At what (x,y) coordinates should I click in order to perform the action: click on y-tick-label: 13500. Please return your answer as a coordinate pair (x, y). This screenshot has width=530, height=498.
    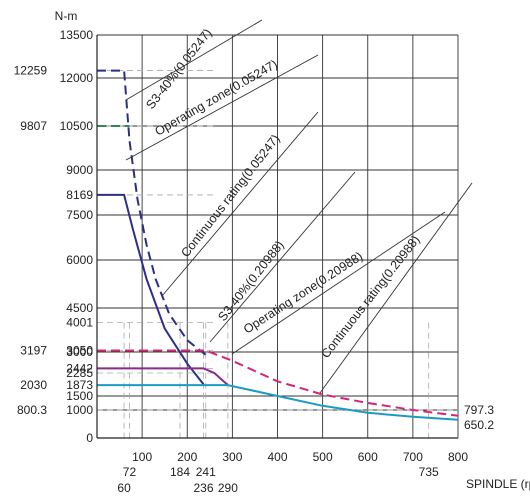
    Looking at the image, I should click on (77, 35).